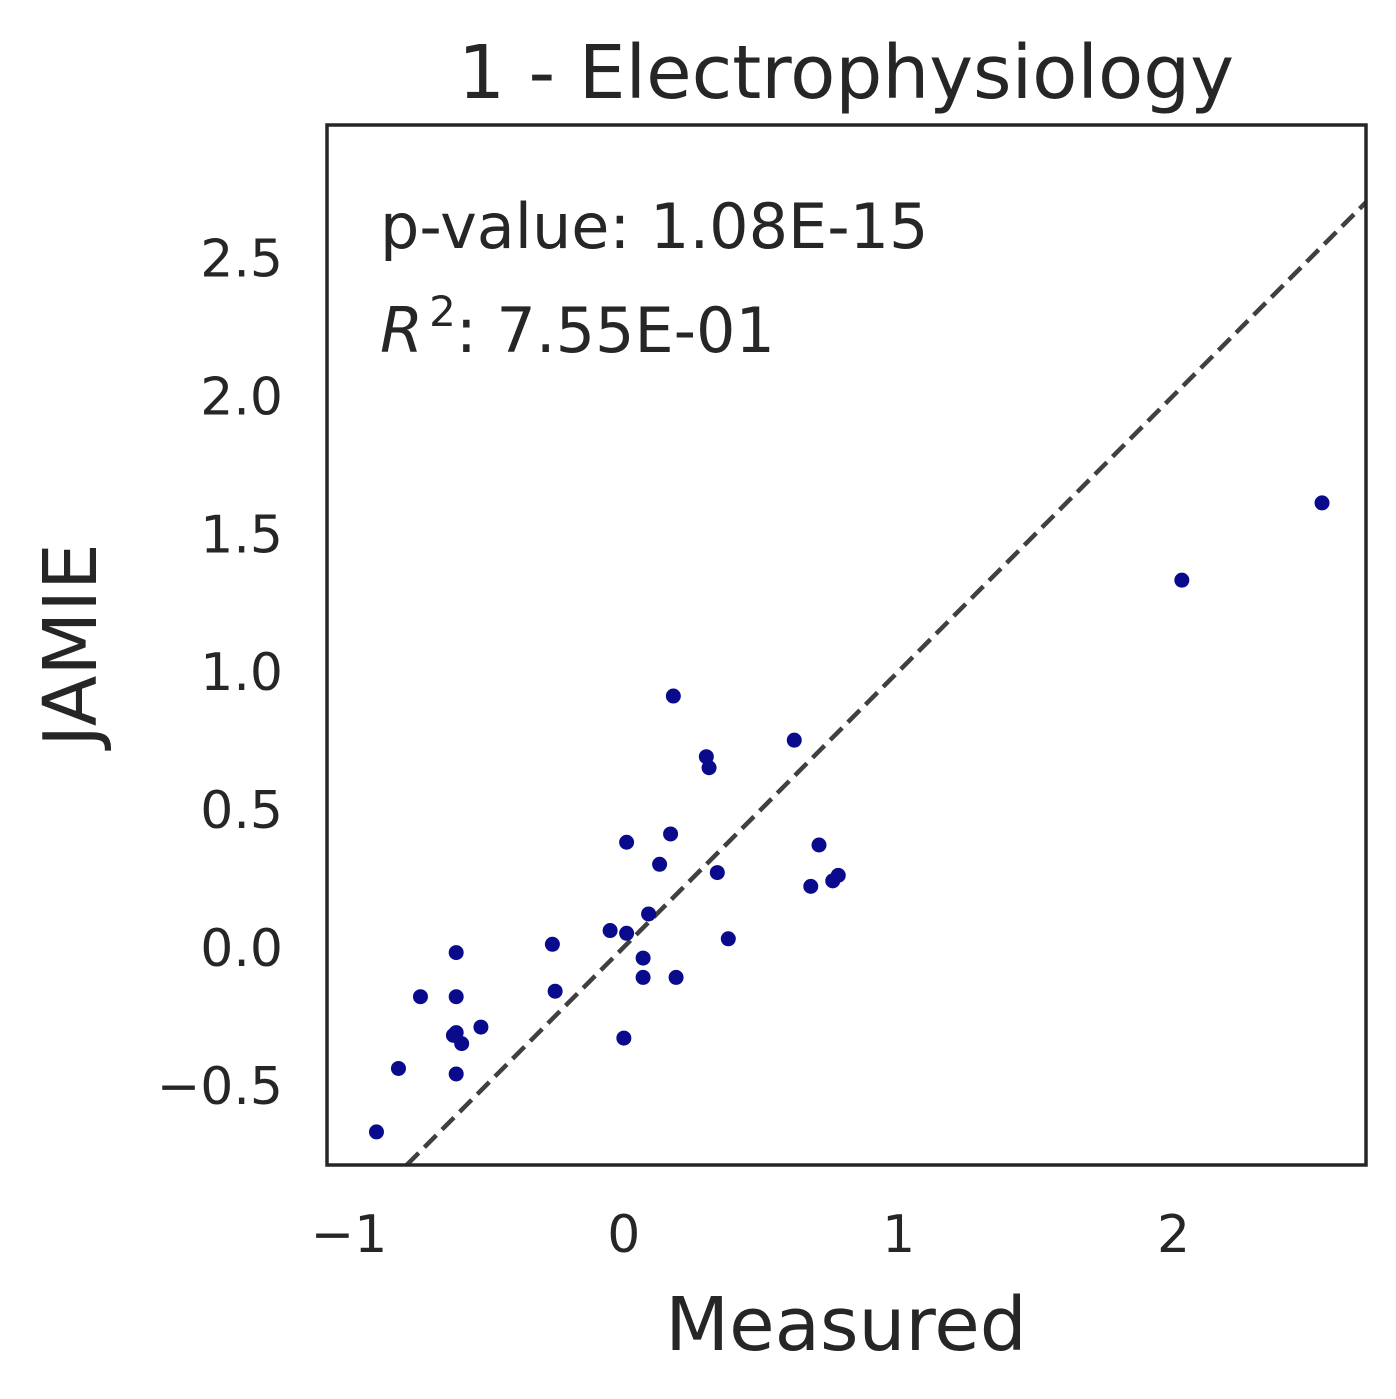 The image size is (1396, 1399). I want to click on y-tick-label: 0.5, so click(241, 811).